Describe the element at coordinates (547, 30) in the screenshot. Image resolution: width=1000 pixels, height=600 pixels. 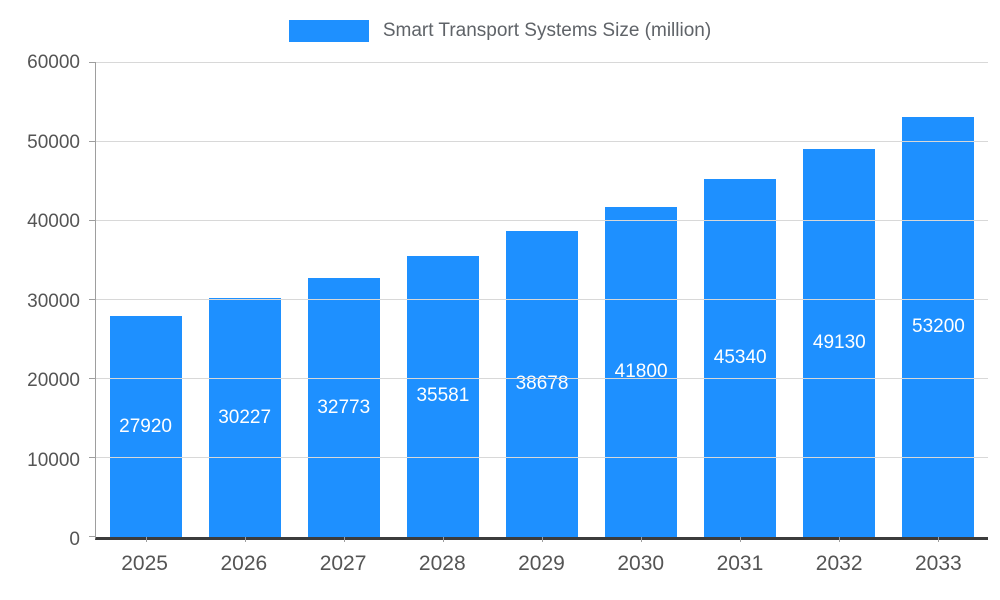
I see `legend-label: Smart Transport Systems Size (million)` at that location.